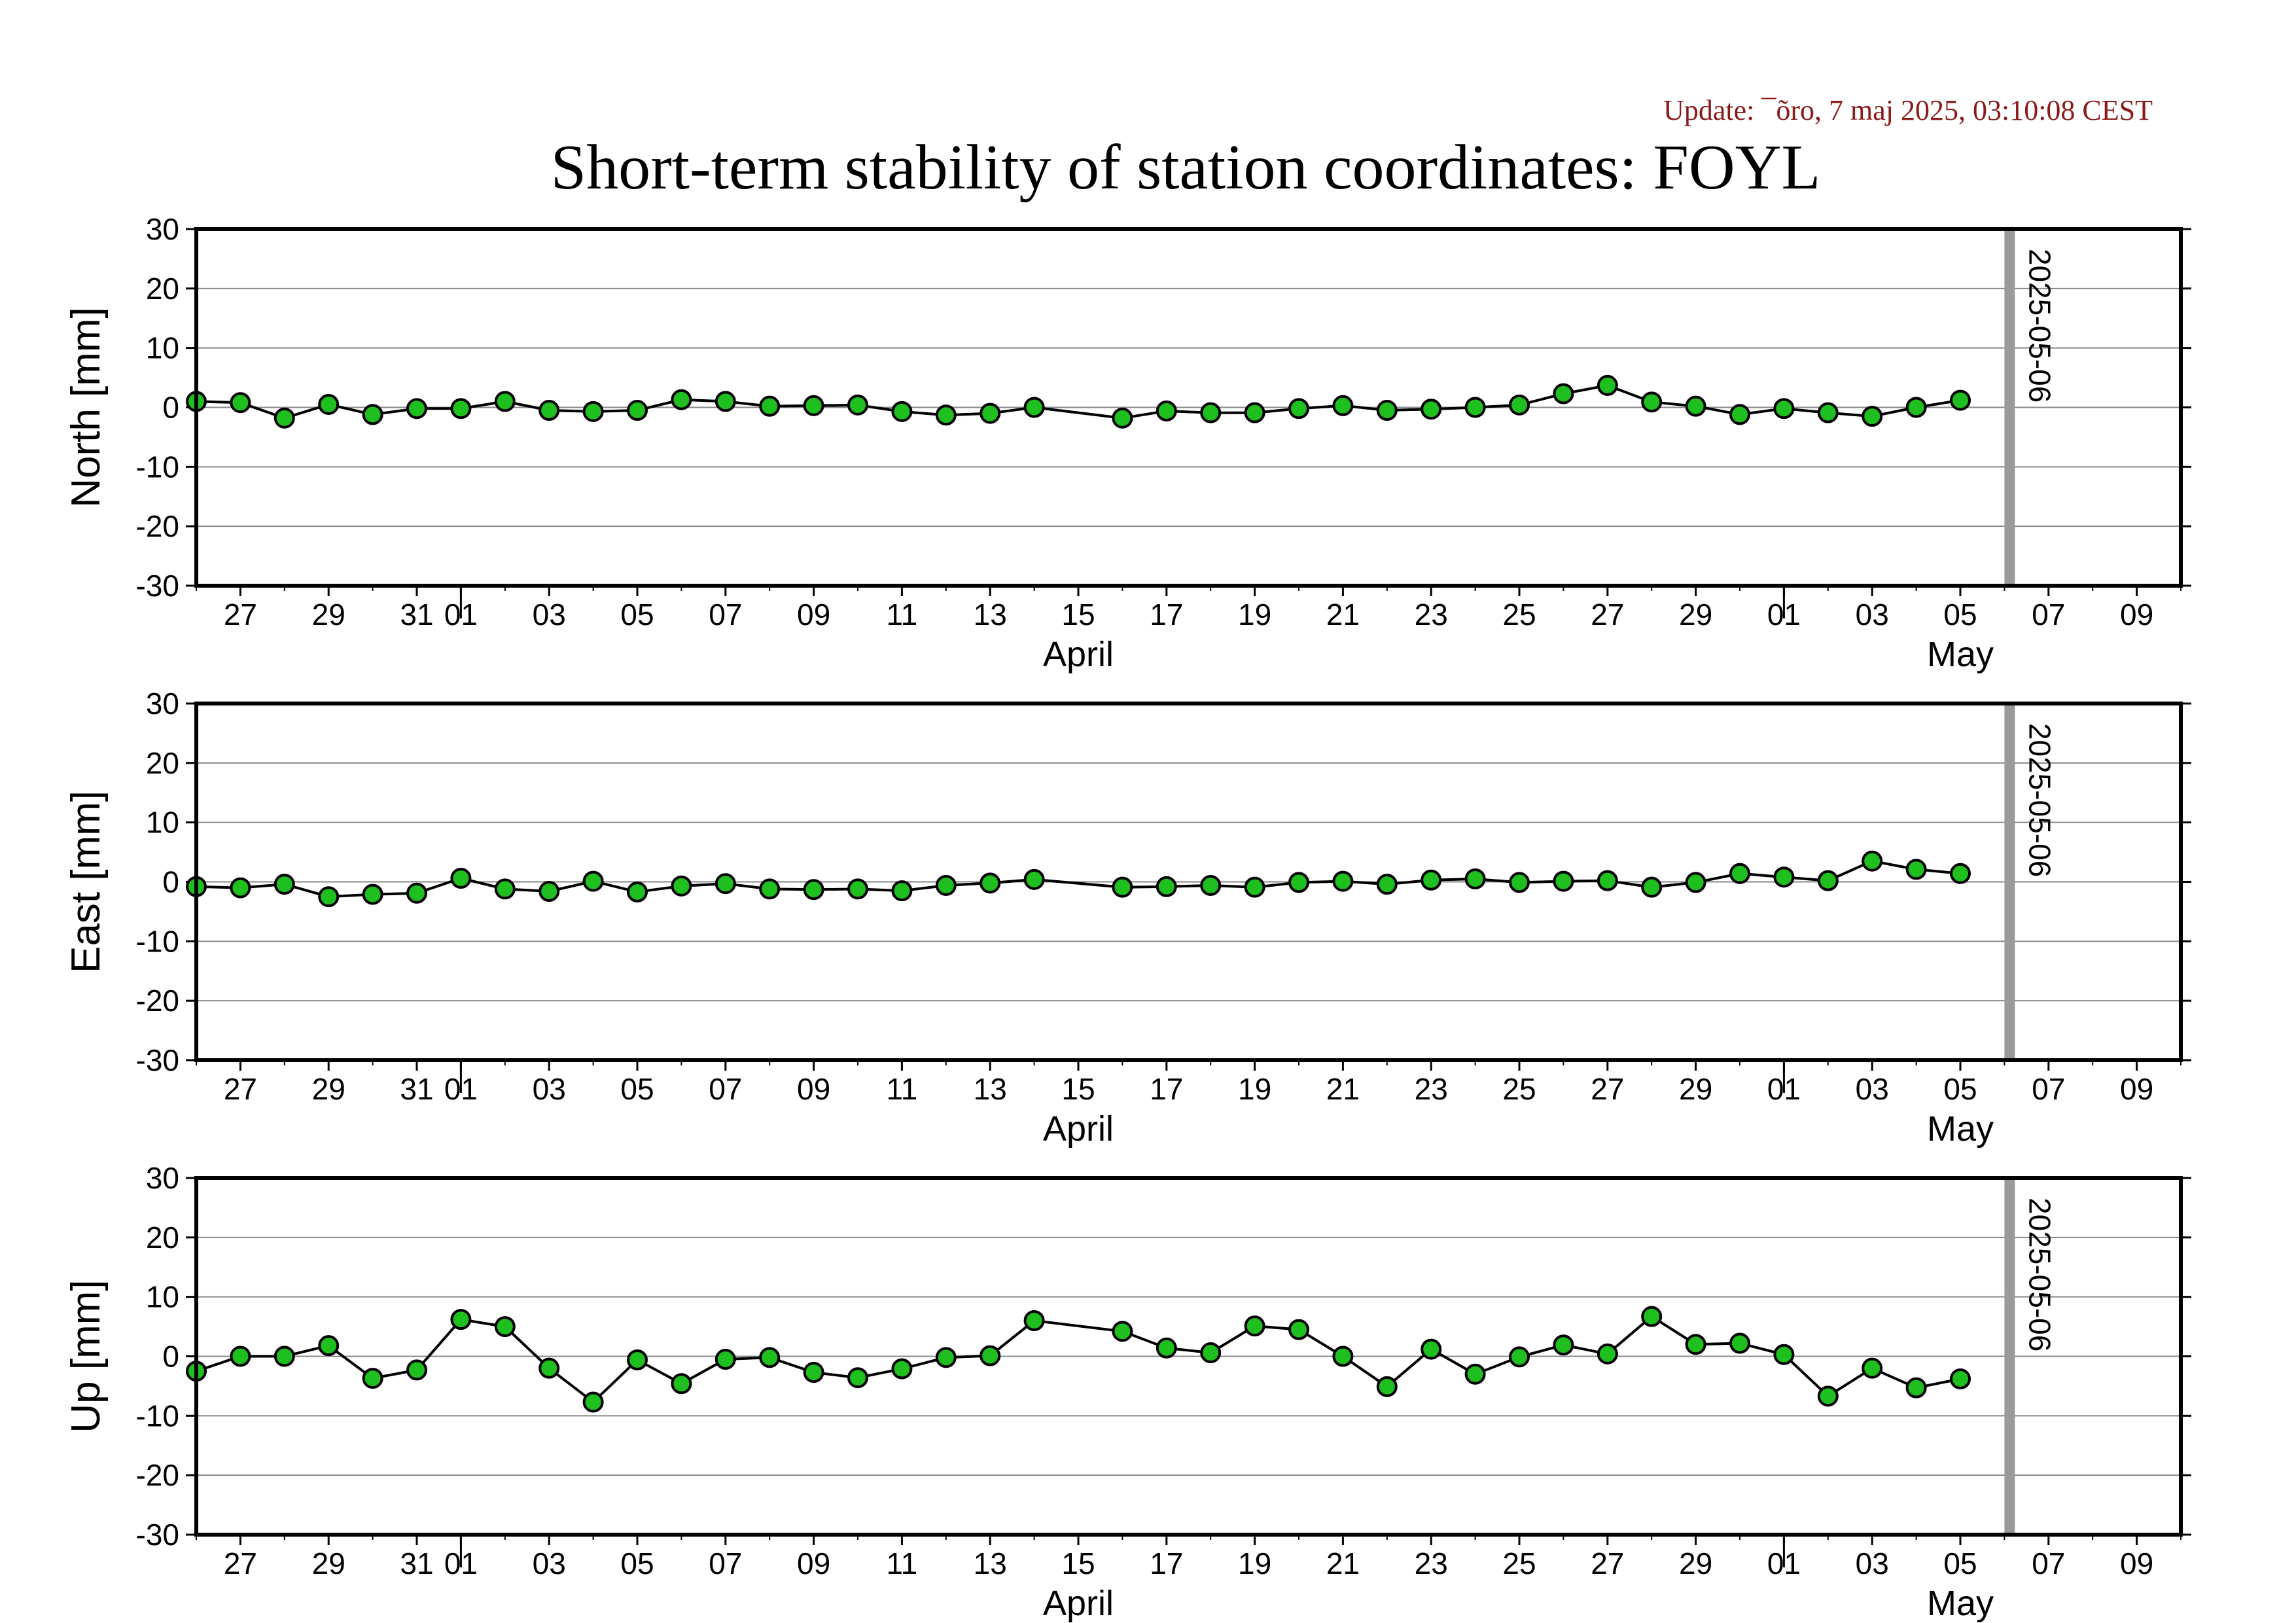 Image resolution: width=2296 pixels, height=1623 pixels. I want to click on y-tick-label: -20, so click(157, 526).